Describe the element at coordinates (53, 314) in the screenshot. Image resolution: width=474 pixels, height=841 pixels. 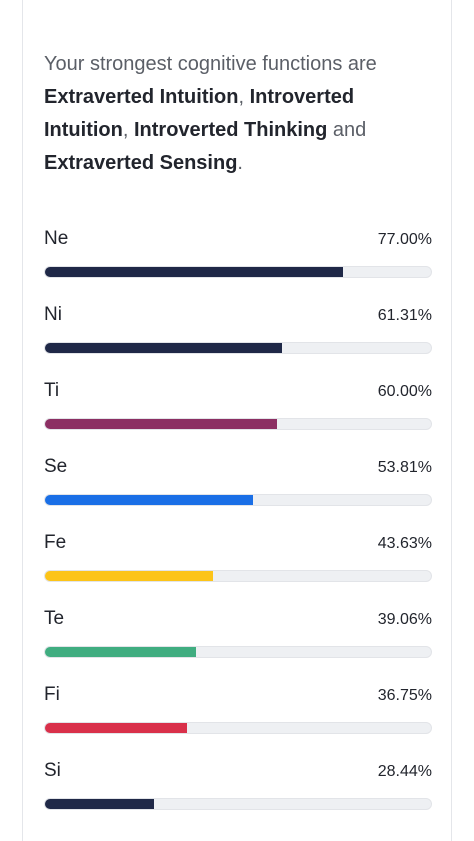
I see `function-name: Ni` at that location.